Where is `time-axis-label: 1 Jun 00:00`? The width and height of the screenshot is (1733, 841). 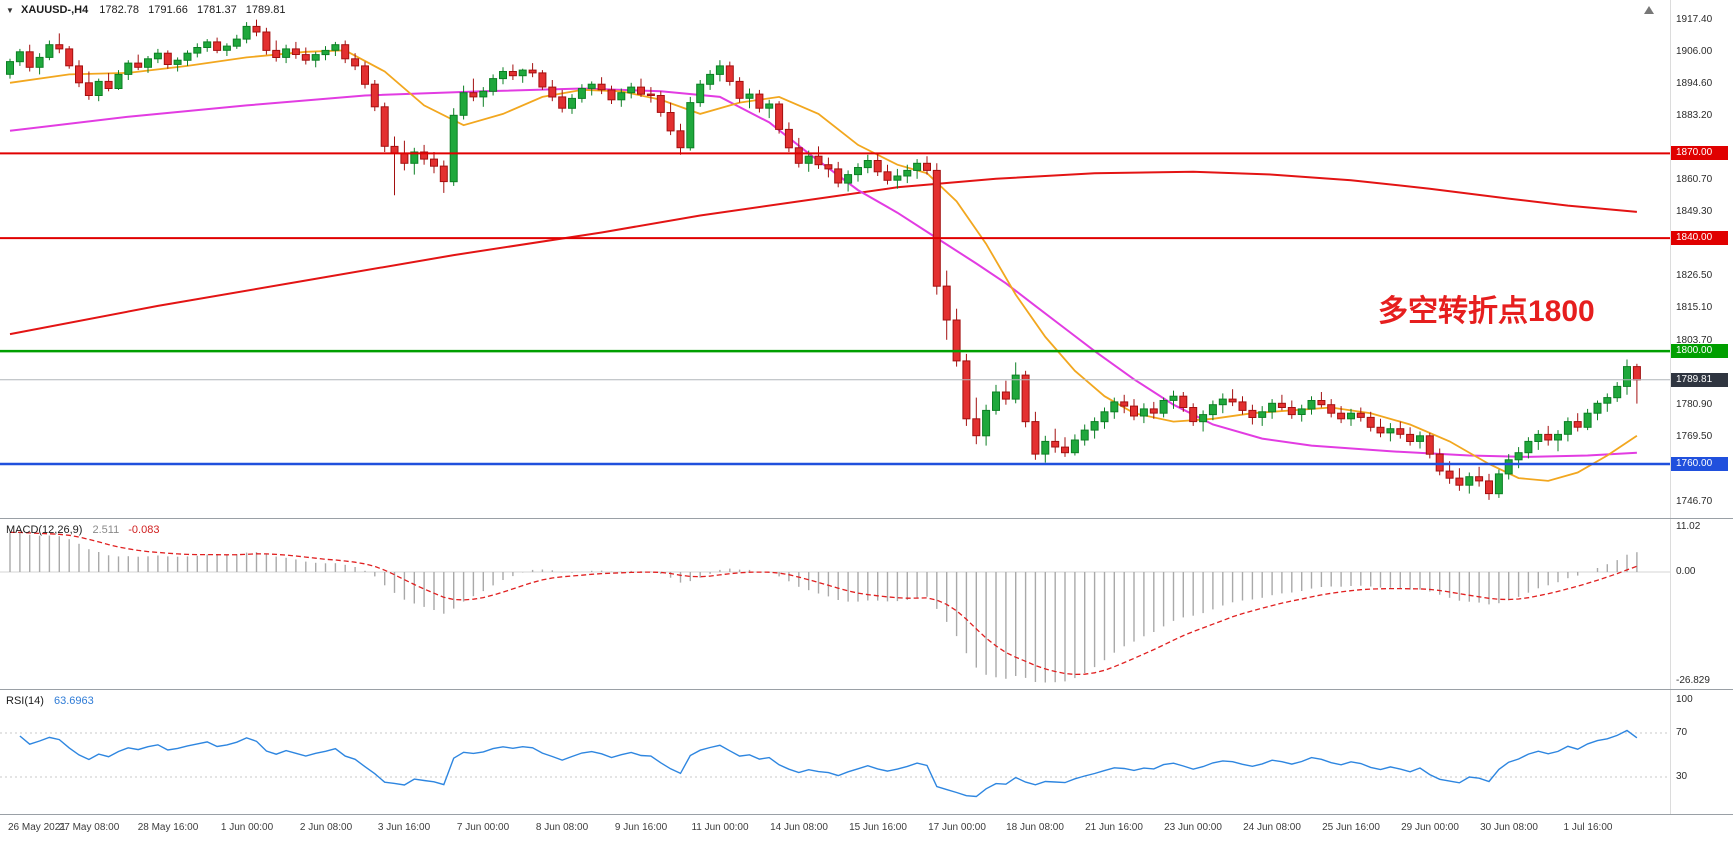
time-axis-label: 1 Jun 00:00 is located at coordinates (247, 827).